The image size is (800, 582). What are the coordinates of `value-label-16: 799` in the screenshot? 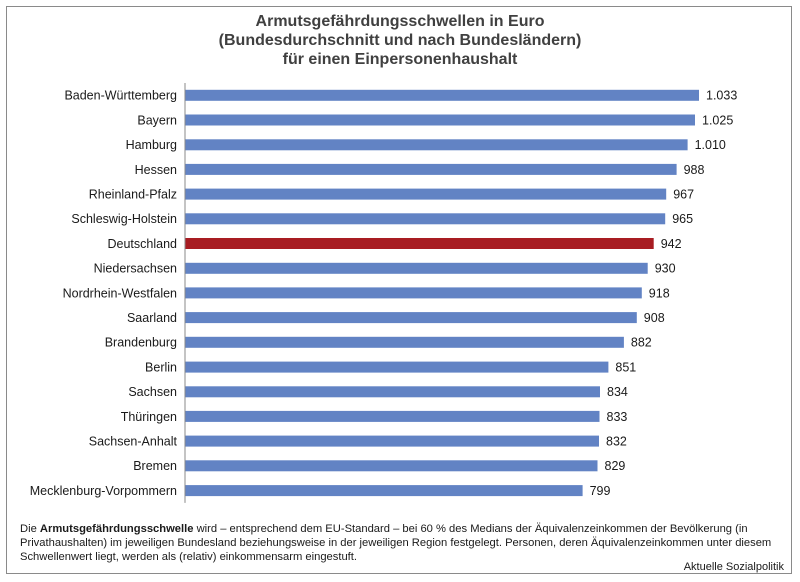 It's located at (600, 491).